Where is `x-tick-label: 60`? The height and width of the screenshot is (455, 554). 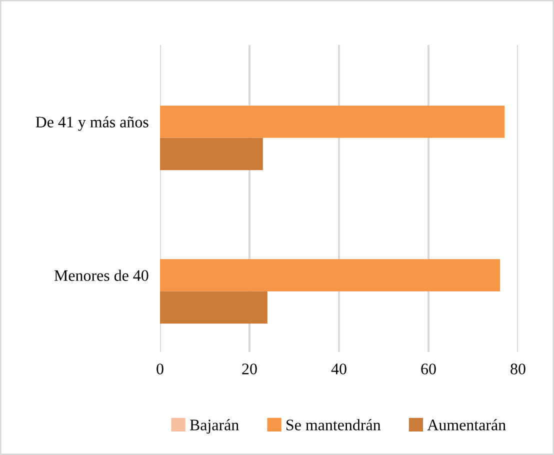 x-tick-label: 60 is located at coordinates (428, 369).